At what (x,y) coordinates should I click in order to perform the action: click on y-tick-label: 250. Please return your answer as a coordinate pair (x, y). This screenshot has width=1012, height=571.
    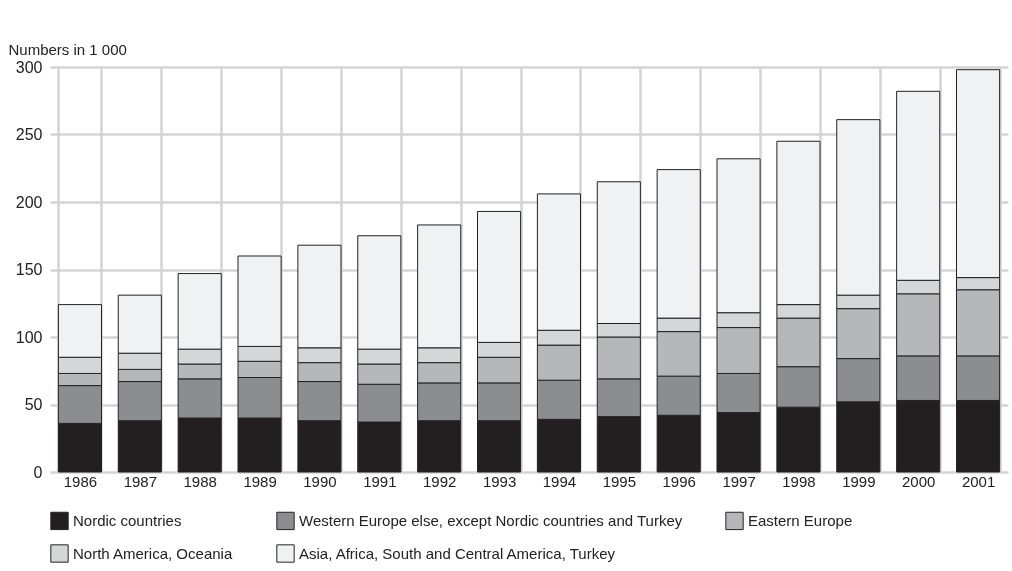
    Looking at the image, I should click on (29, 134).